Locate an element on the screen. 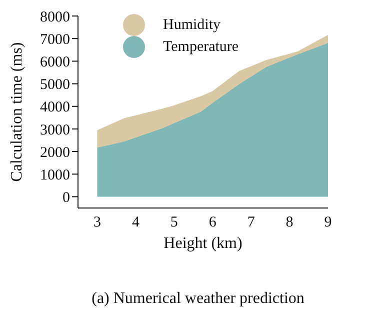  legend-label: Humidity is located at coordinates (192, 24).